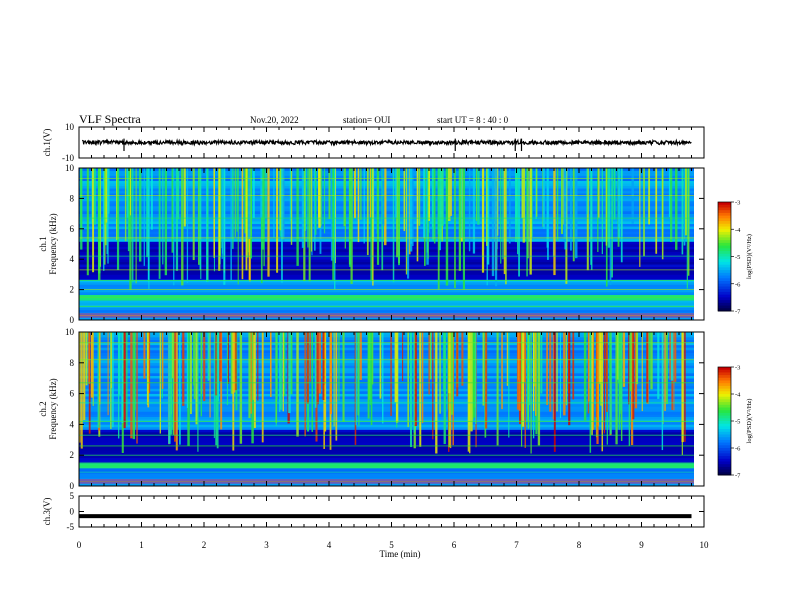 The image size is (792, 612). Describe the element at coordinates (473, 120) in the screenshot. I see `start-time-label: start UT = 8 : 40 : 0` at that location.